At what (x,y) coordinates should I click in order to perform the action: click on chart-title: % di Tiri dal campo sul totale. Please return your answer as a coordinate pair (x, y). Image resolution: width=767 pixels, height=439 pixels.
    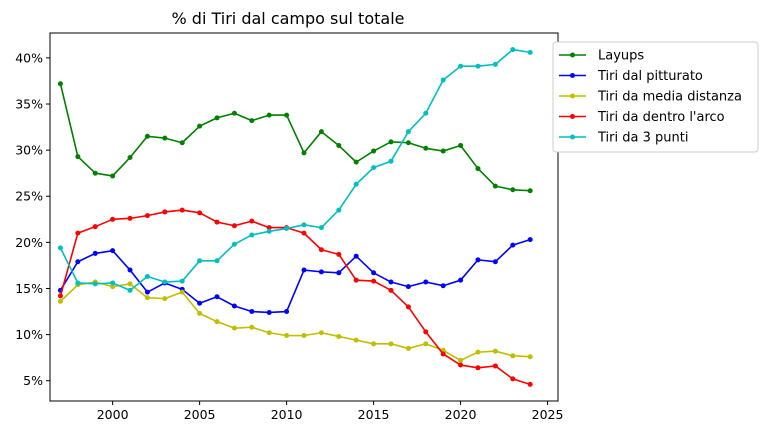
    Looking at the image, I should click on (288, 18).